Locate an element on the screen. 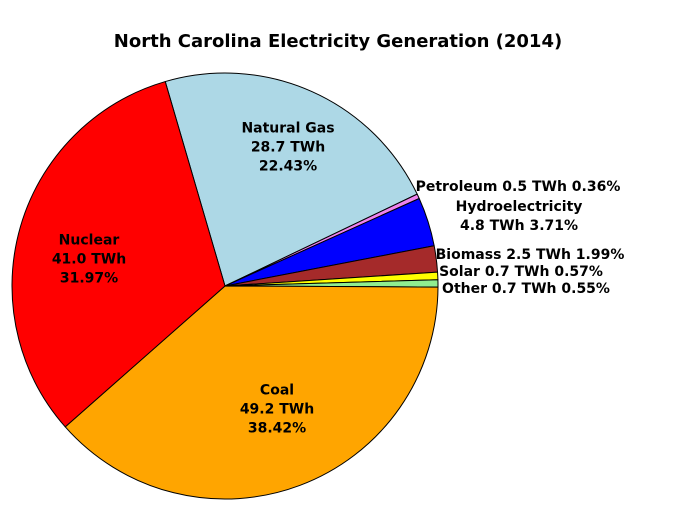 The width and height of the screenshot is (683, 512). slice-label-line: 31.97% is located at coordinates (89, 278).